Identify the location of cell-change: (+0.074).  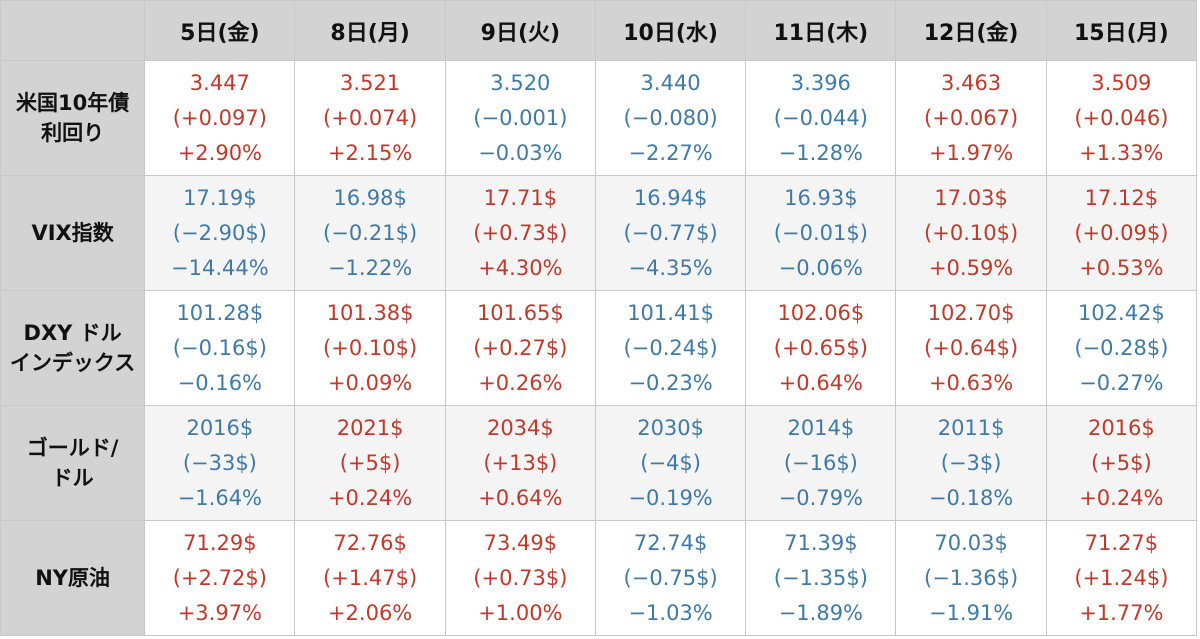
(370, 117).